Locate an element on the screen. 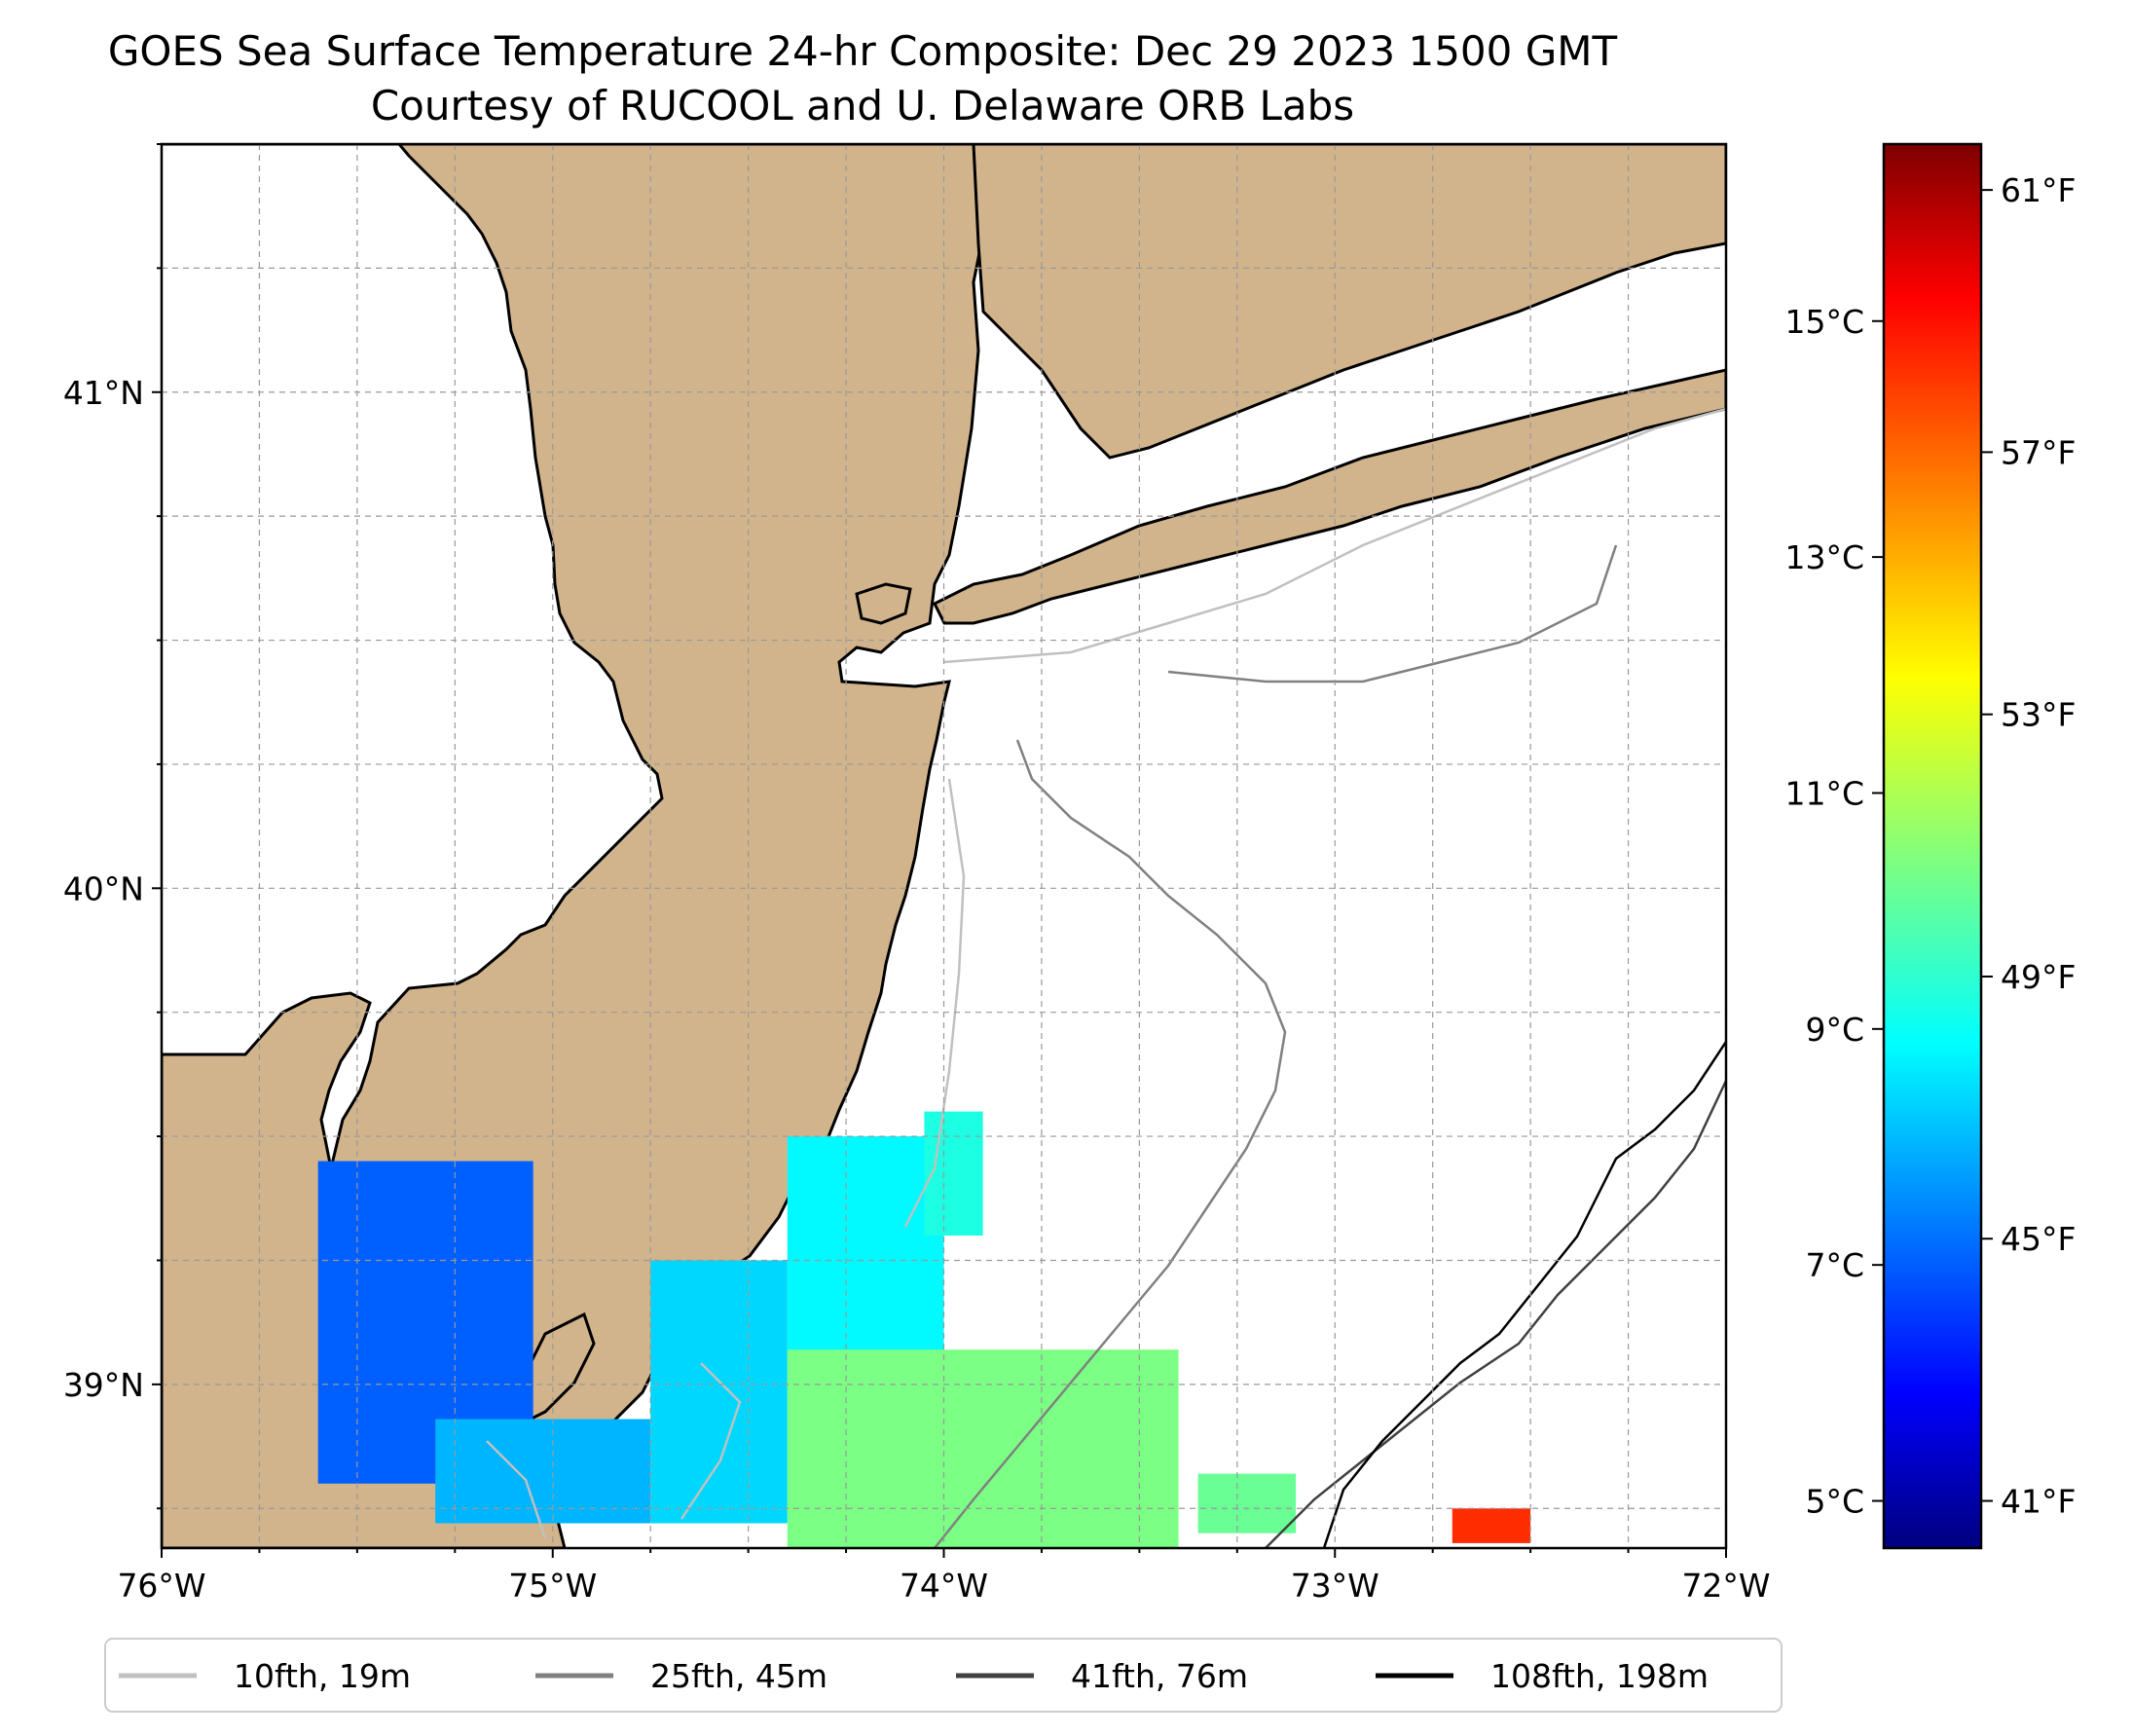 Image resolution: width=2132 pixels, height=1736 pixels. sst-heatmap is located at coordinates (924, 1329).